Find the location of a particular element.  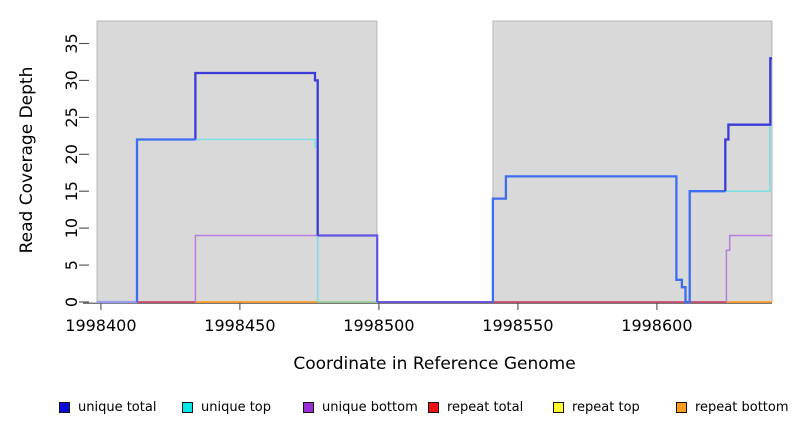

segment-unique-total-left-rise is located at coordinates (165, 220).